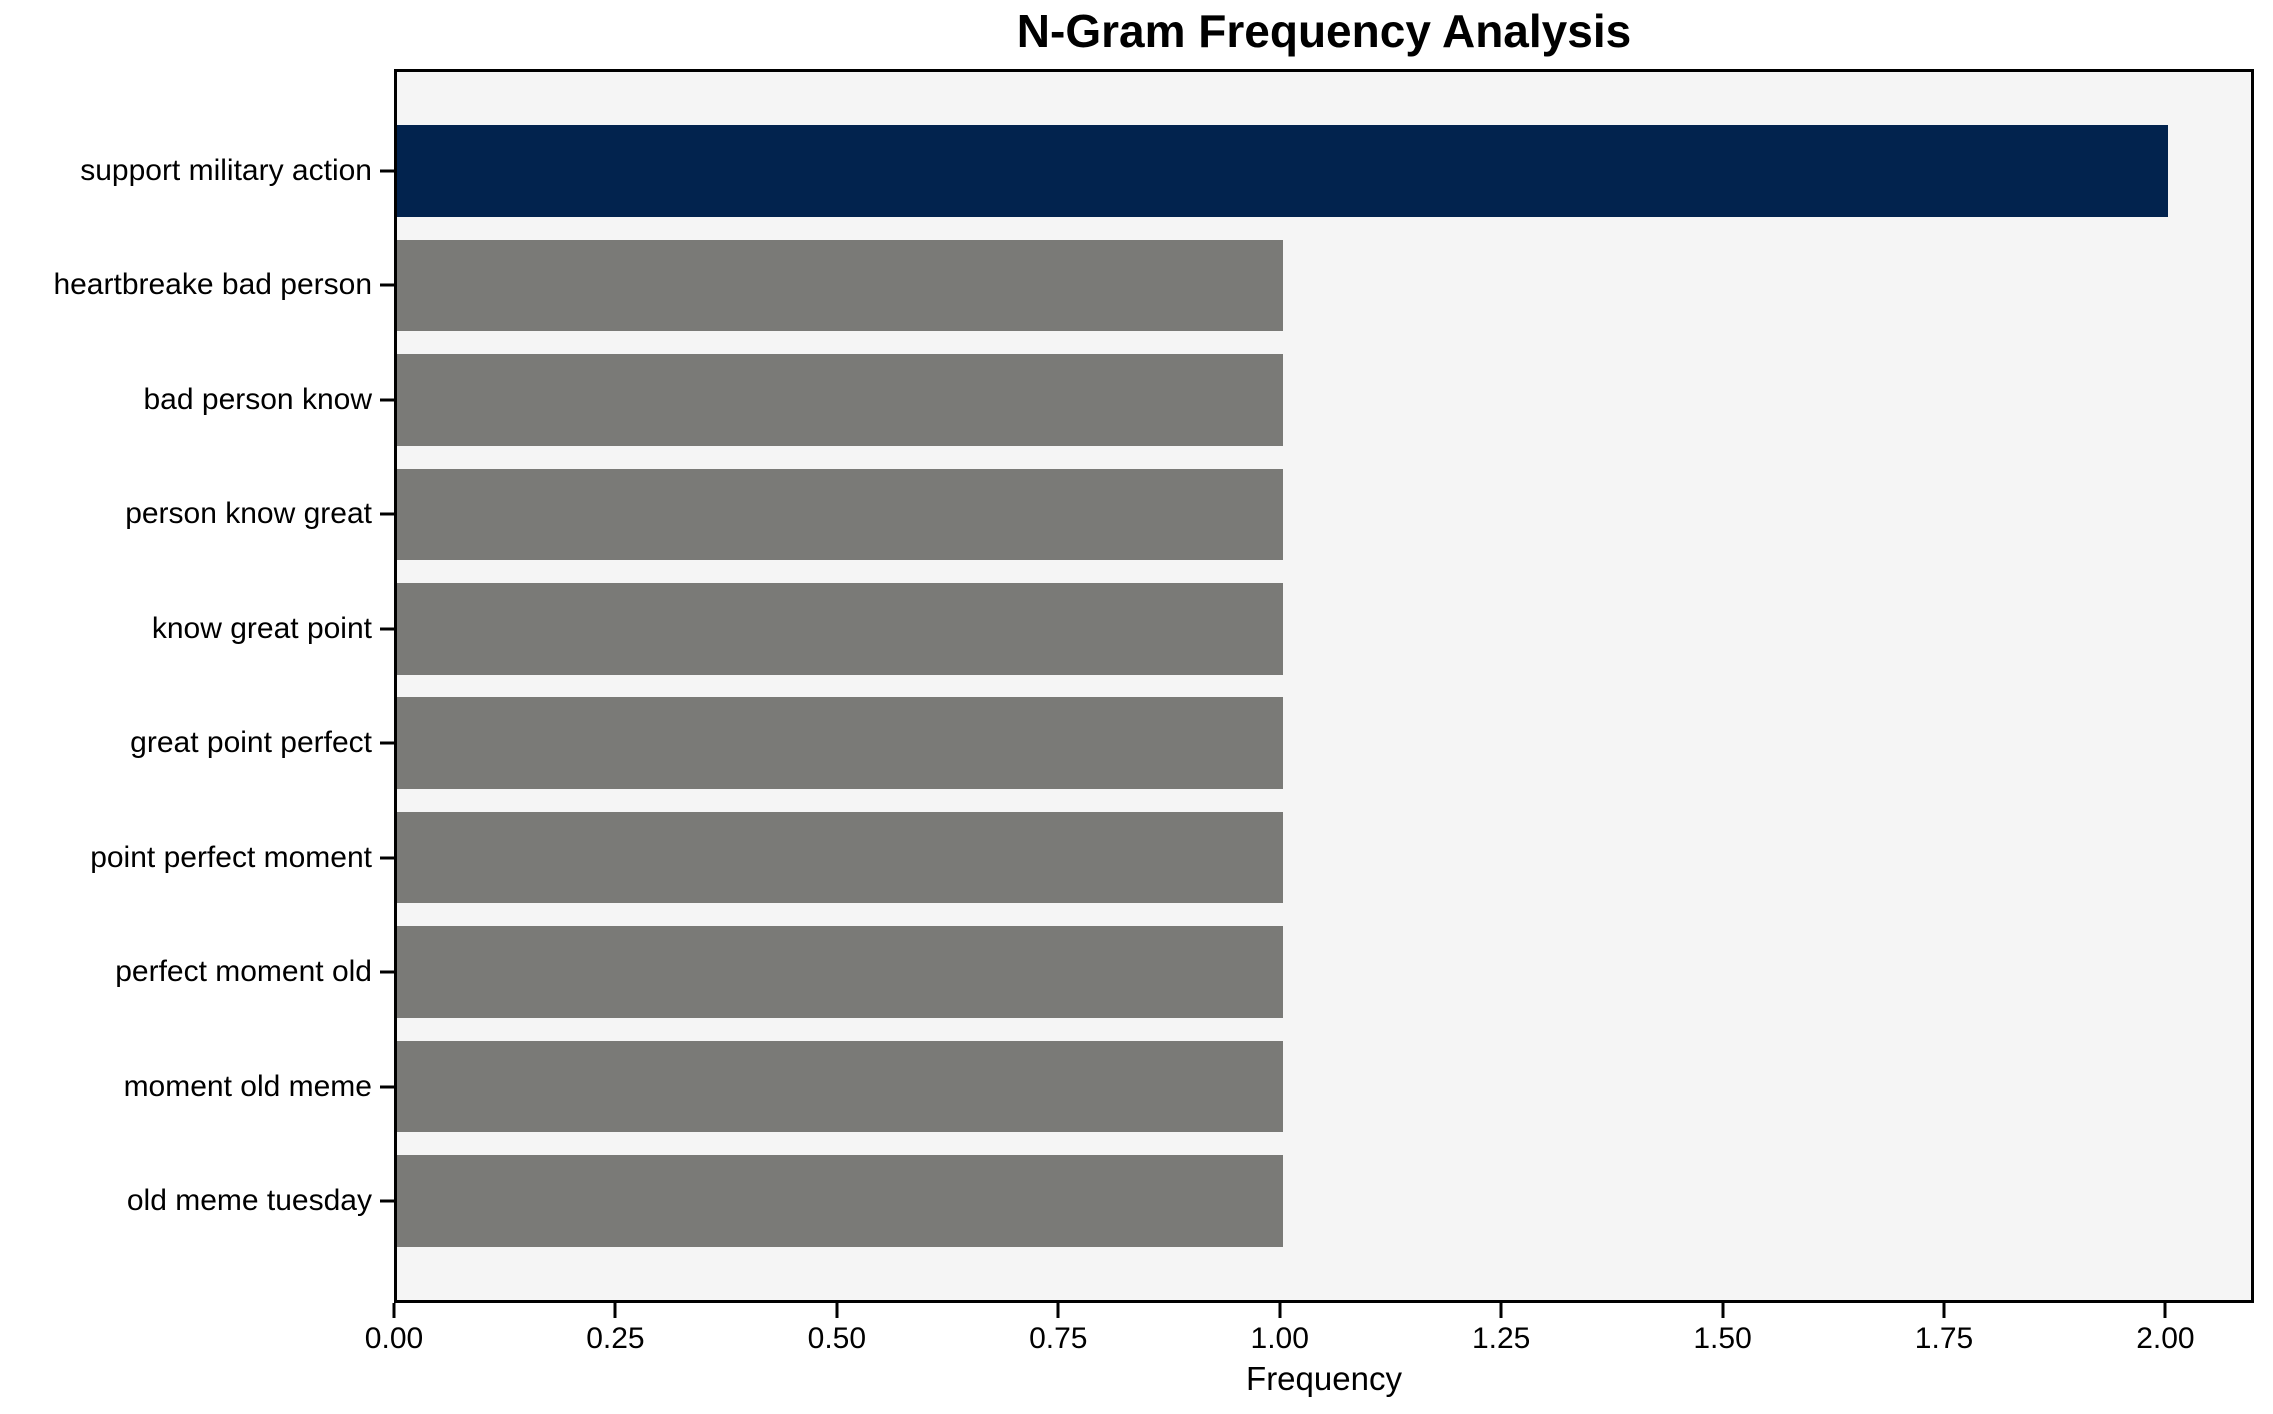  What do you see at coordinates (840, 400) in the screenshot?
I see `bar-bad-person-know` at bounding box center [840, 400].